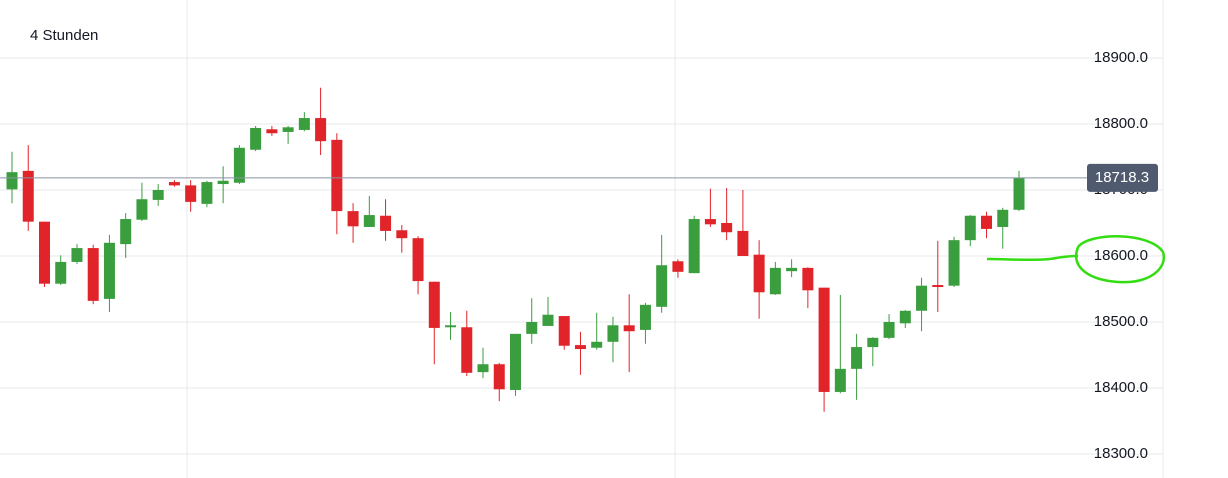 The image size is (1228, 478). Describe the element at coordinates (579, 177) in the screenshot. I see `overlay: 18718.3` at that location.